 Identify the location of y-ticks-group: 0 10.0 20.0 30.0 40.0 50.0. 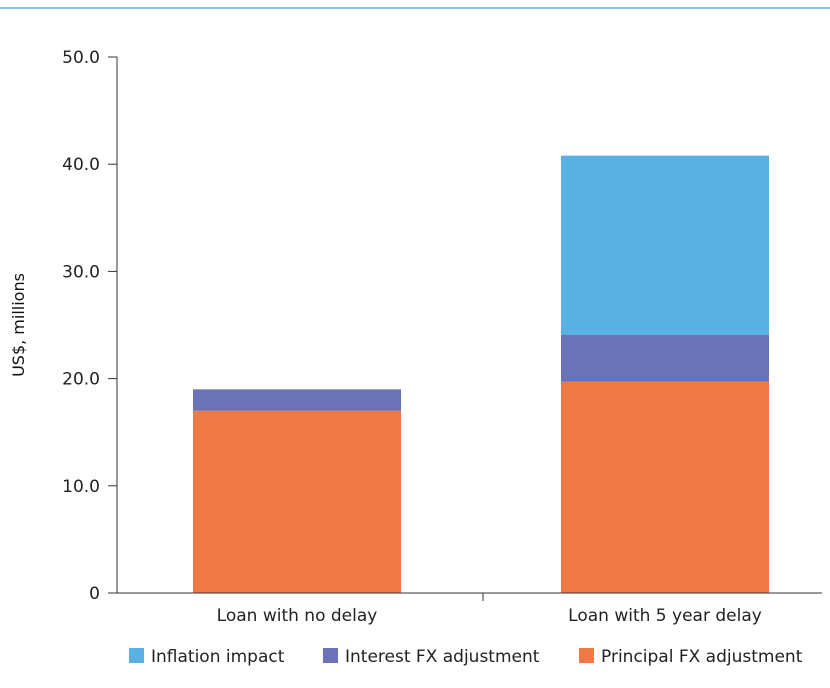
(89, 326).